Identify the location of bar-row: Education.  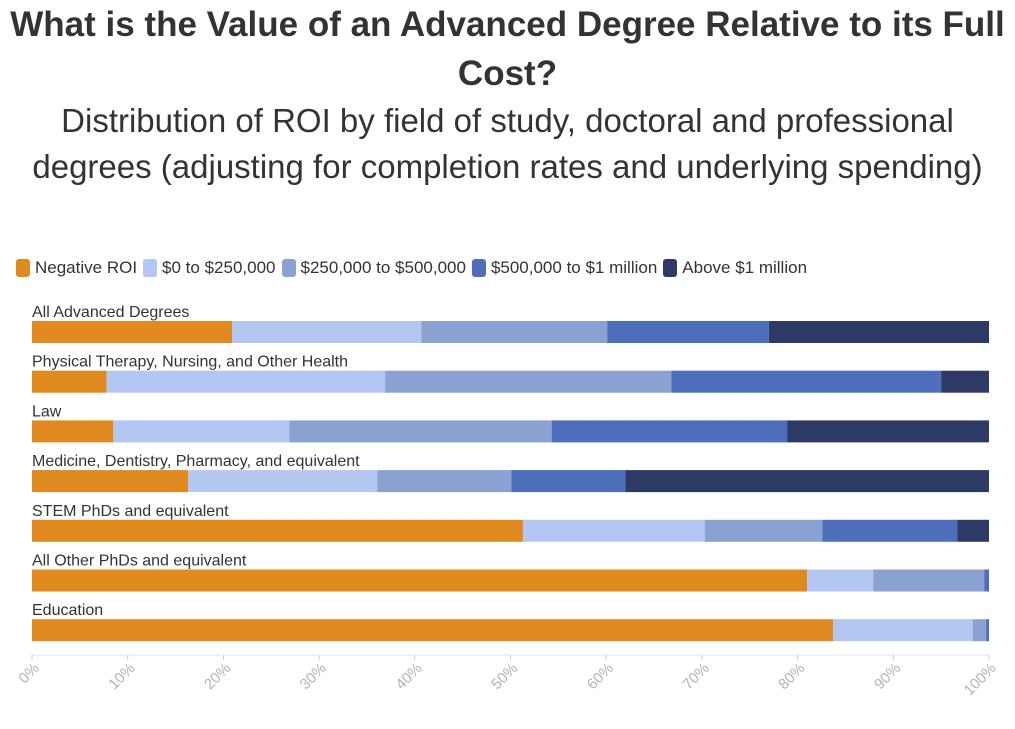
(510, 622).